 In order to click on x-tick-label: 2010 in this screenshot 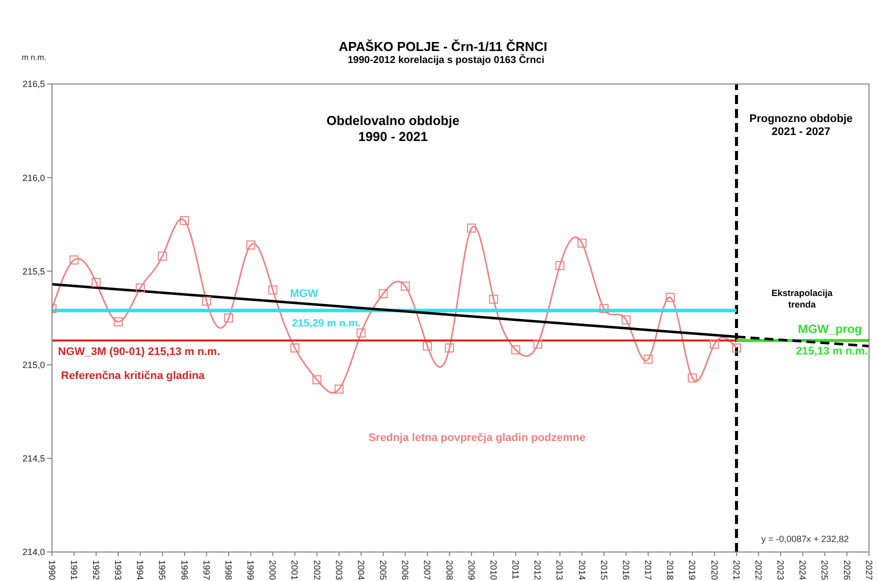, I will do `click(493, 570)`.